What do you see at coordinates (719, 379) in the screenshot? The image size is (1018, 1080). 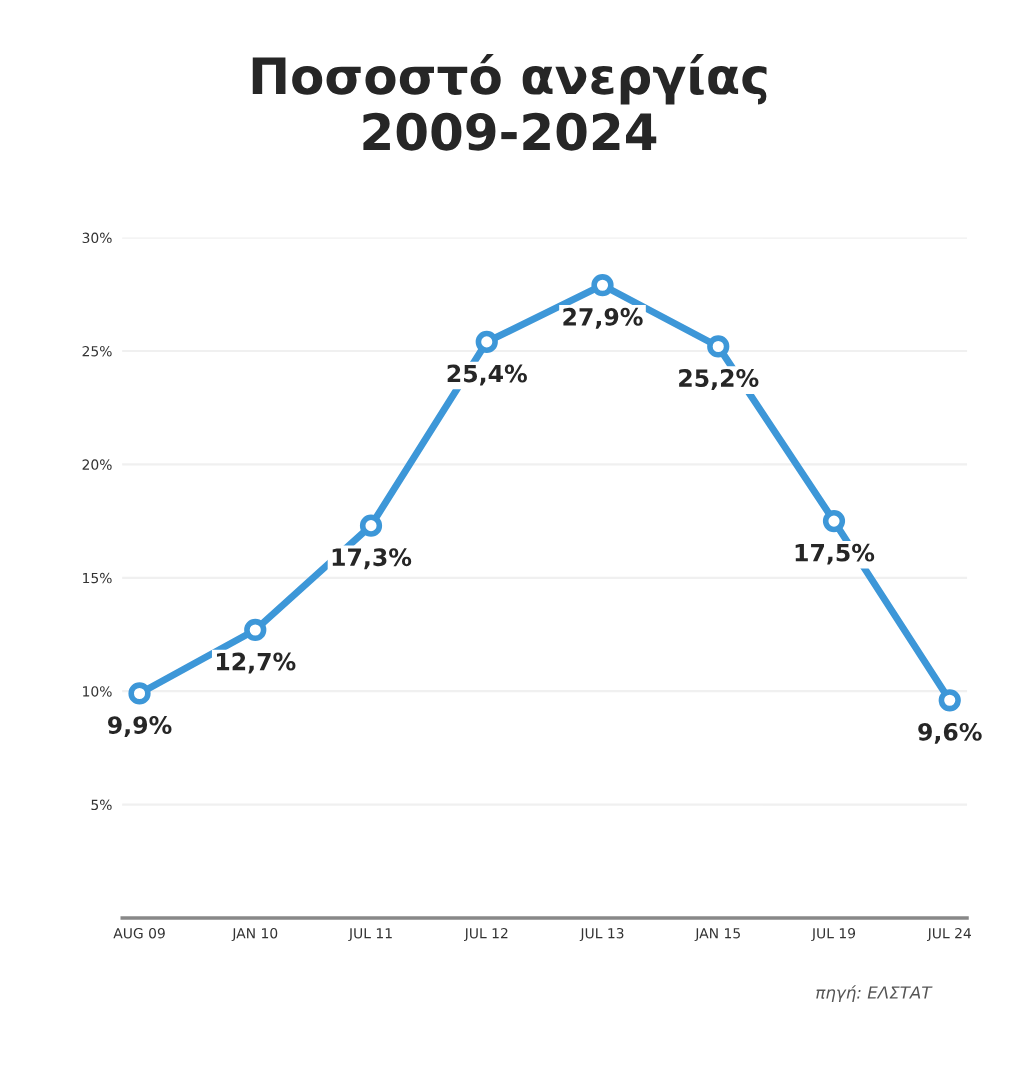 I see `data-label: 25,2%` at bounding box center [719, 379].